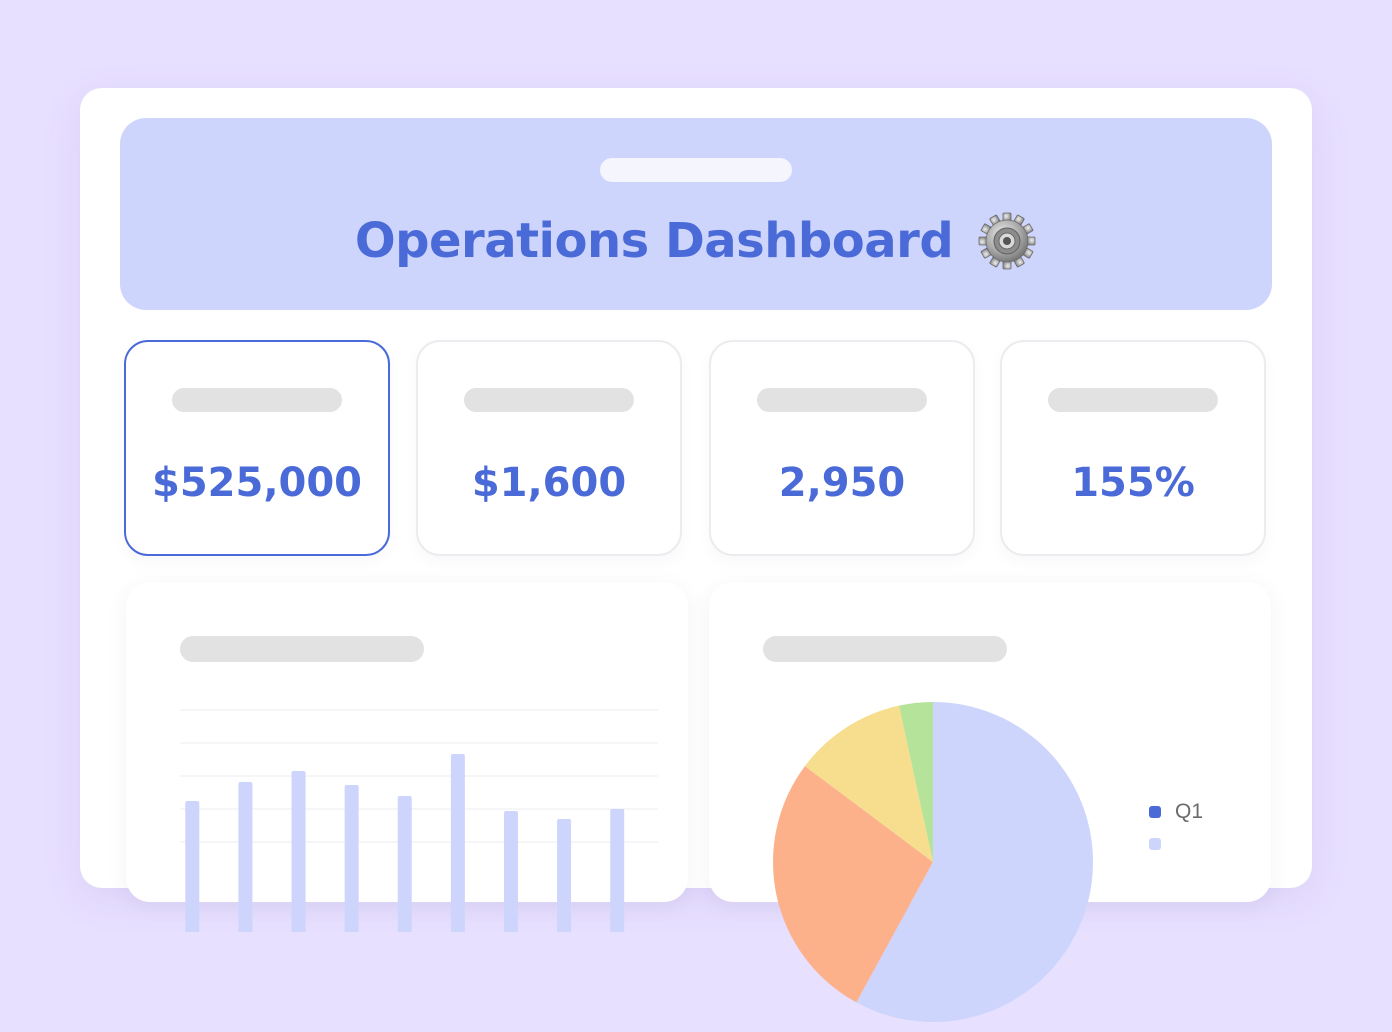 The image size is (1392, 1032). Describe the element at coordinates (696, 170) in the screenshot. I see `header-placeholder-pill` at that location.